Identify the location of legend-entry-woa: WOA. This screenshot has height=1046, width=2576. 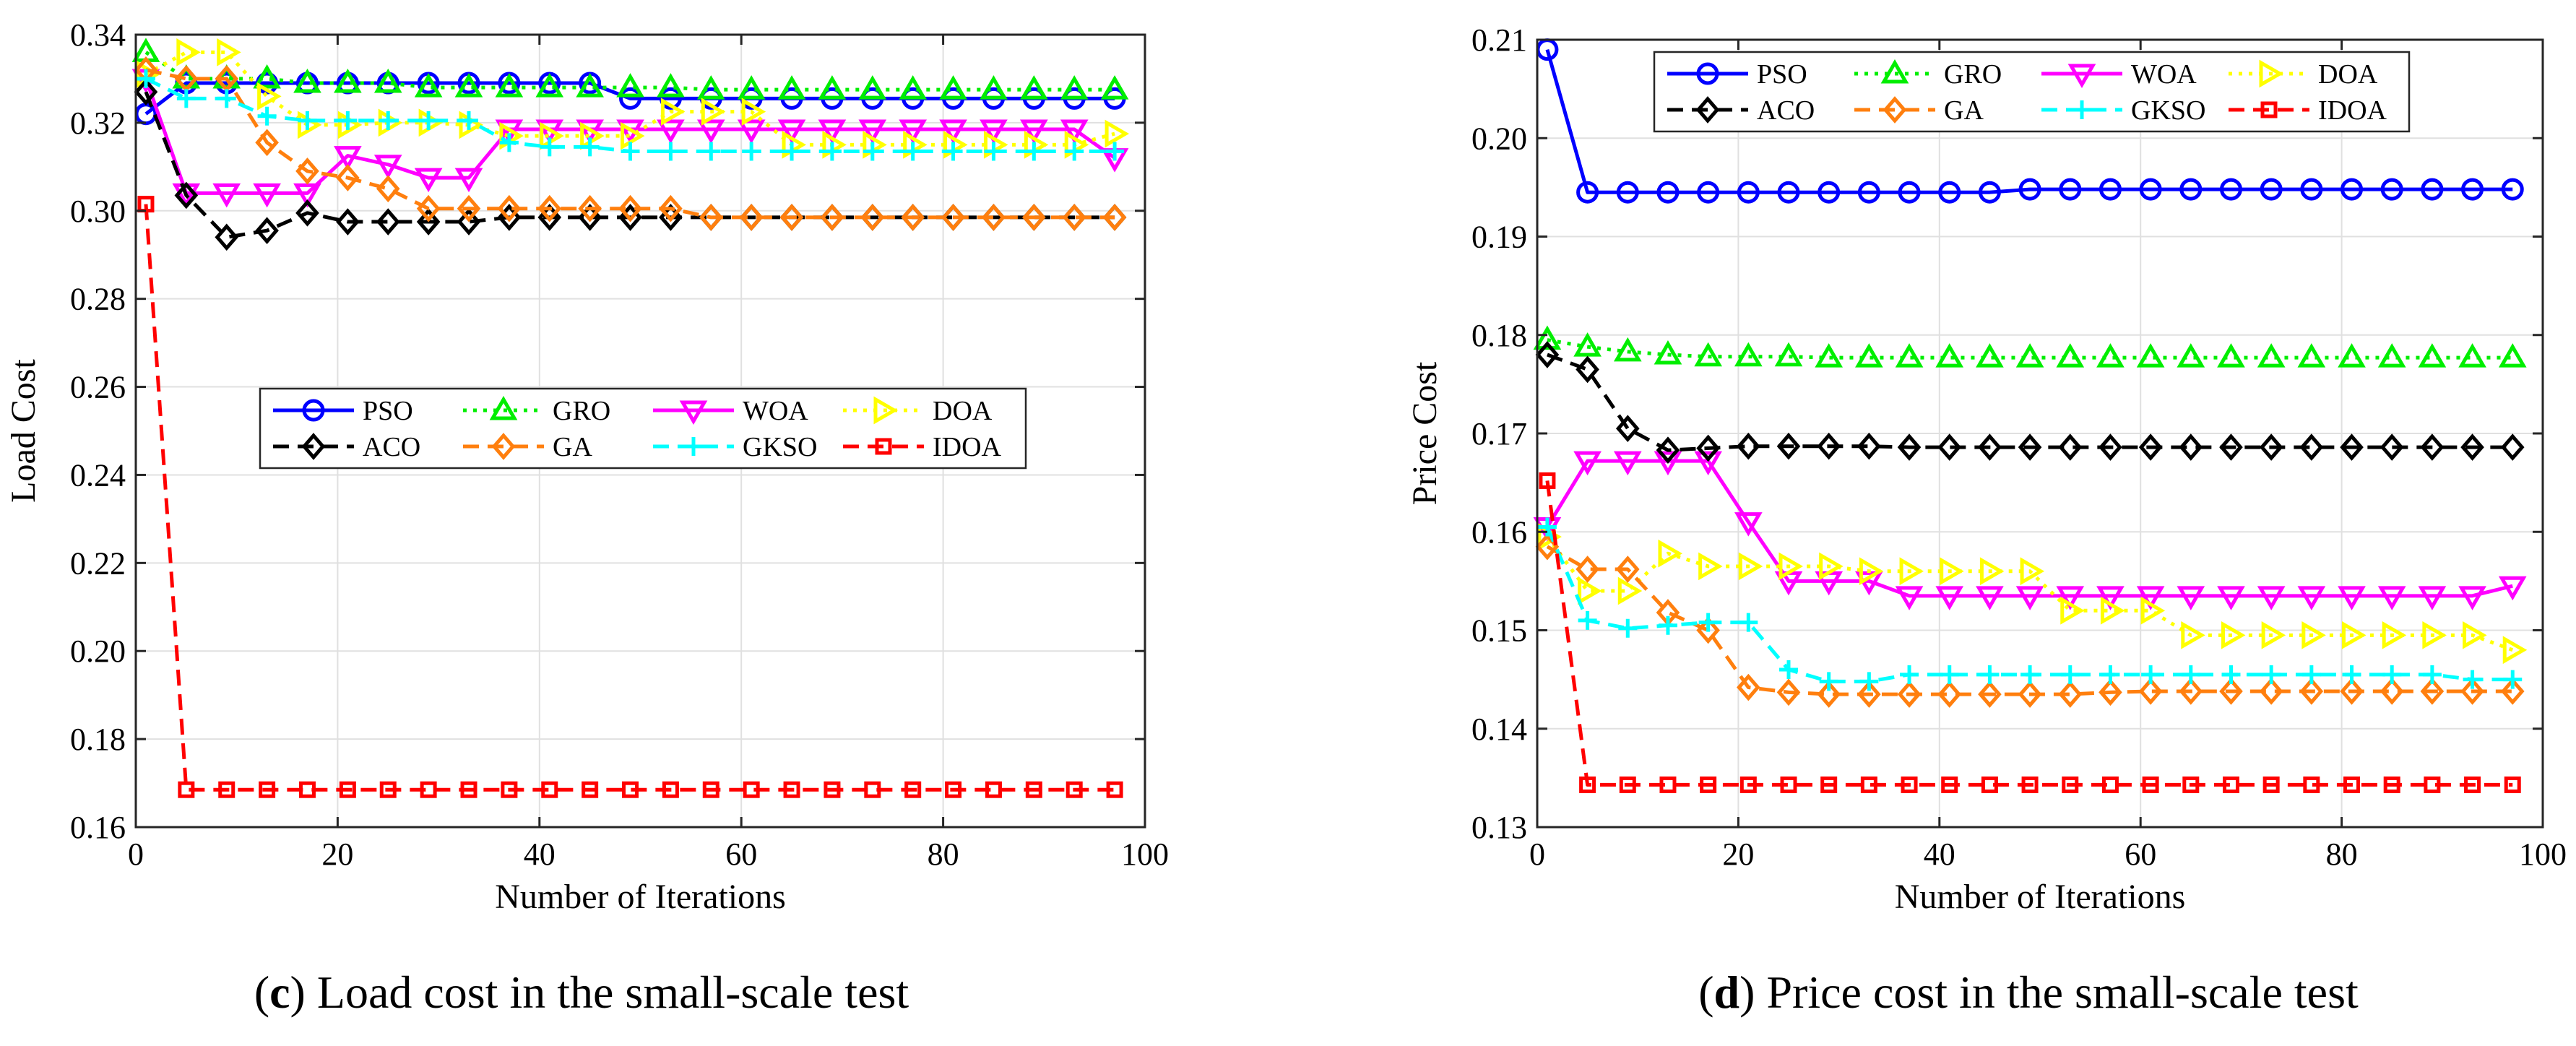
(730, 411).